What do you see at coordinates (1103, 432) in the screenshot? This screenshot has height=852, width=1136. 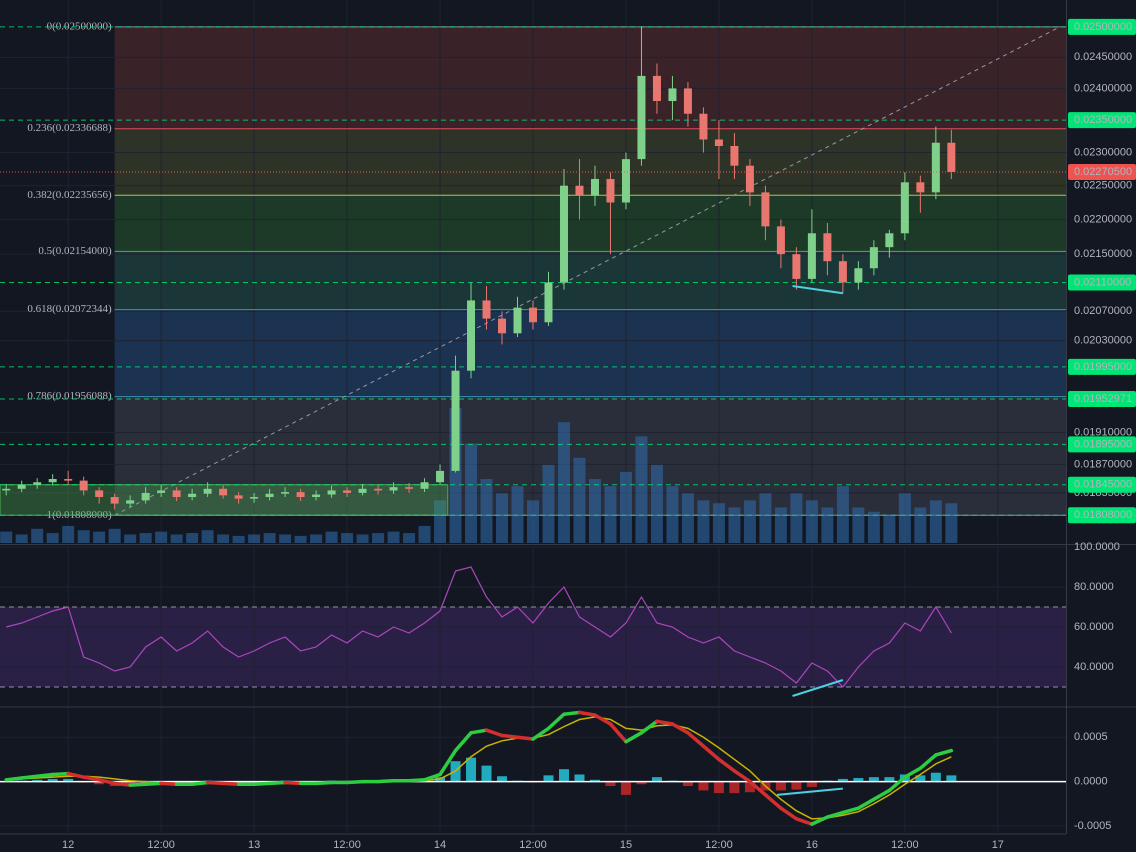 I see `y-tick-label: 0.01910000` at bounding box center [1103, 432].